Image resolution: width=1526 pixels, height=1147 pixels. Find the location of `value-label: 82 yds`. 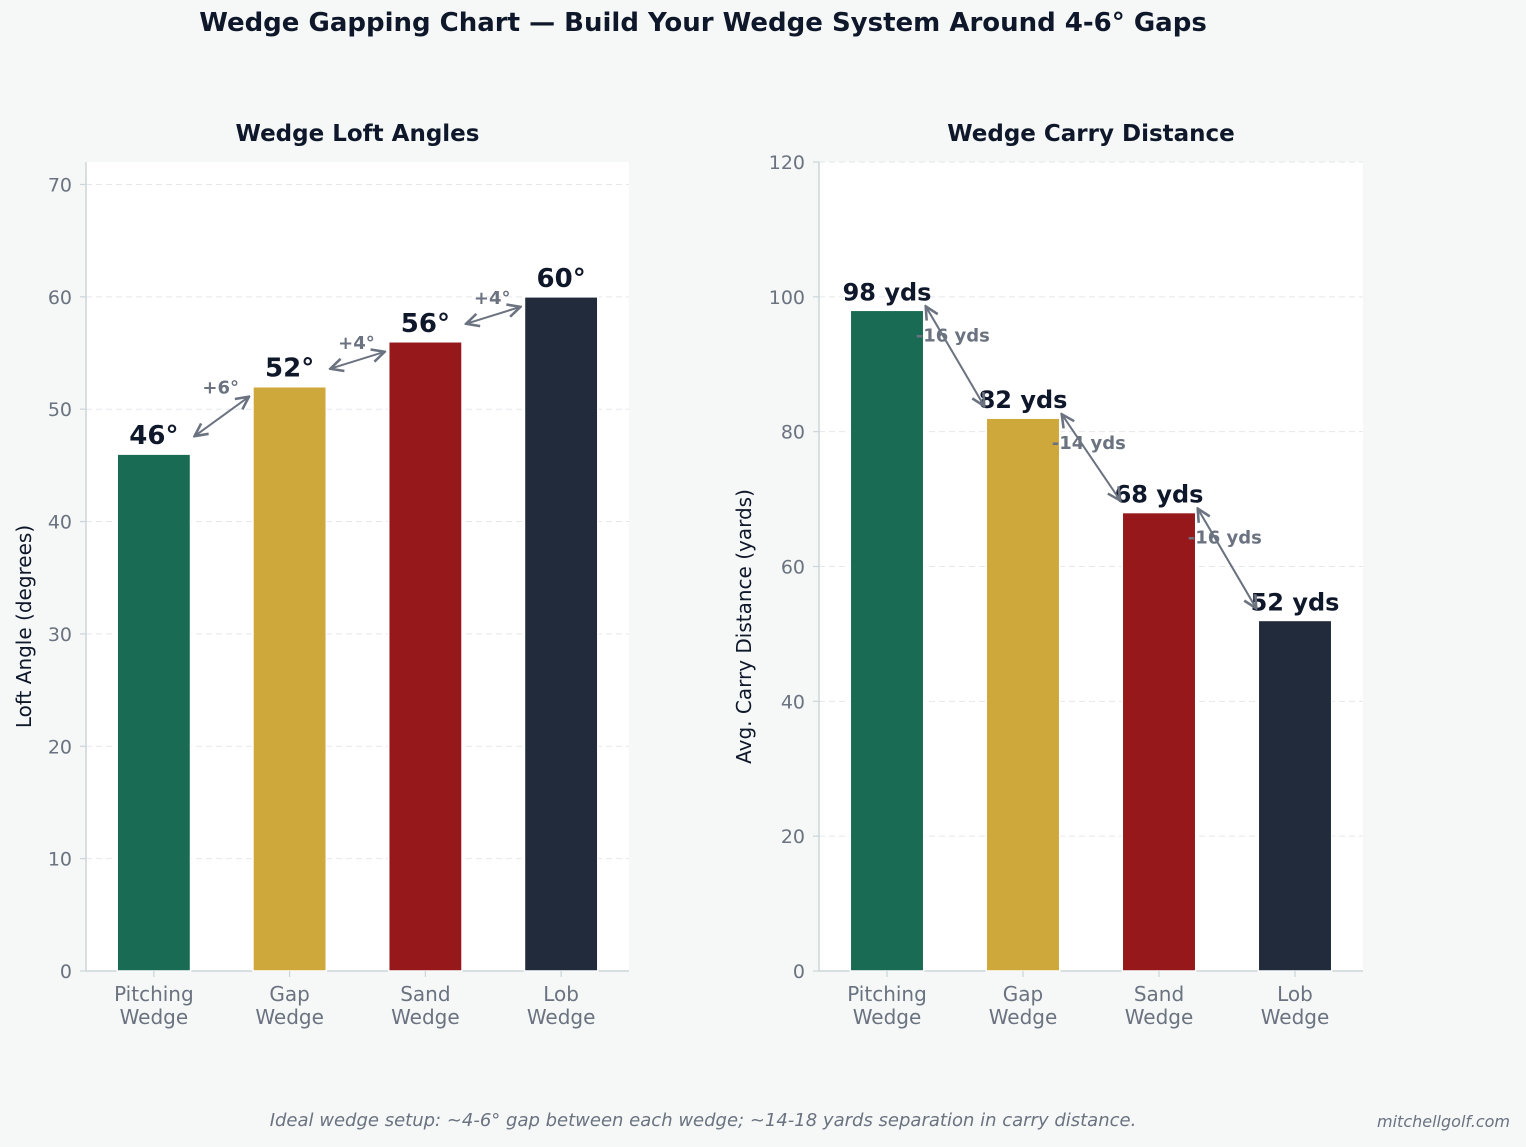

value-label: 82 yds is located at coordinates (1023, 400).